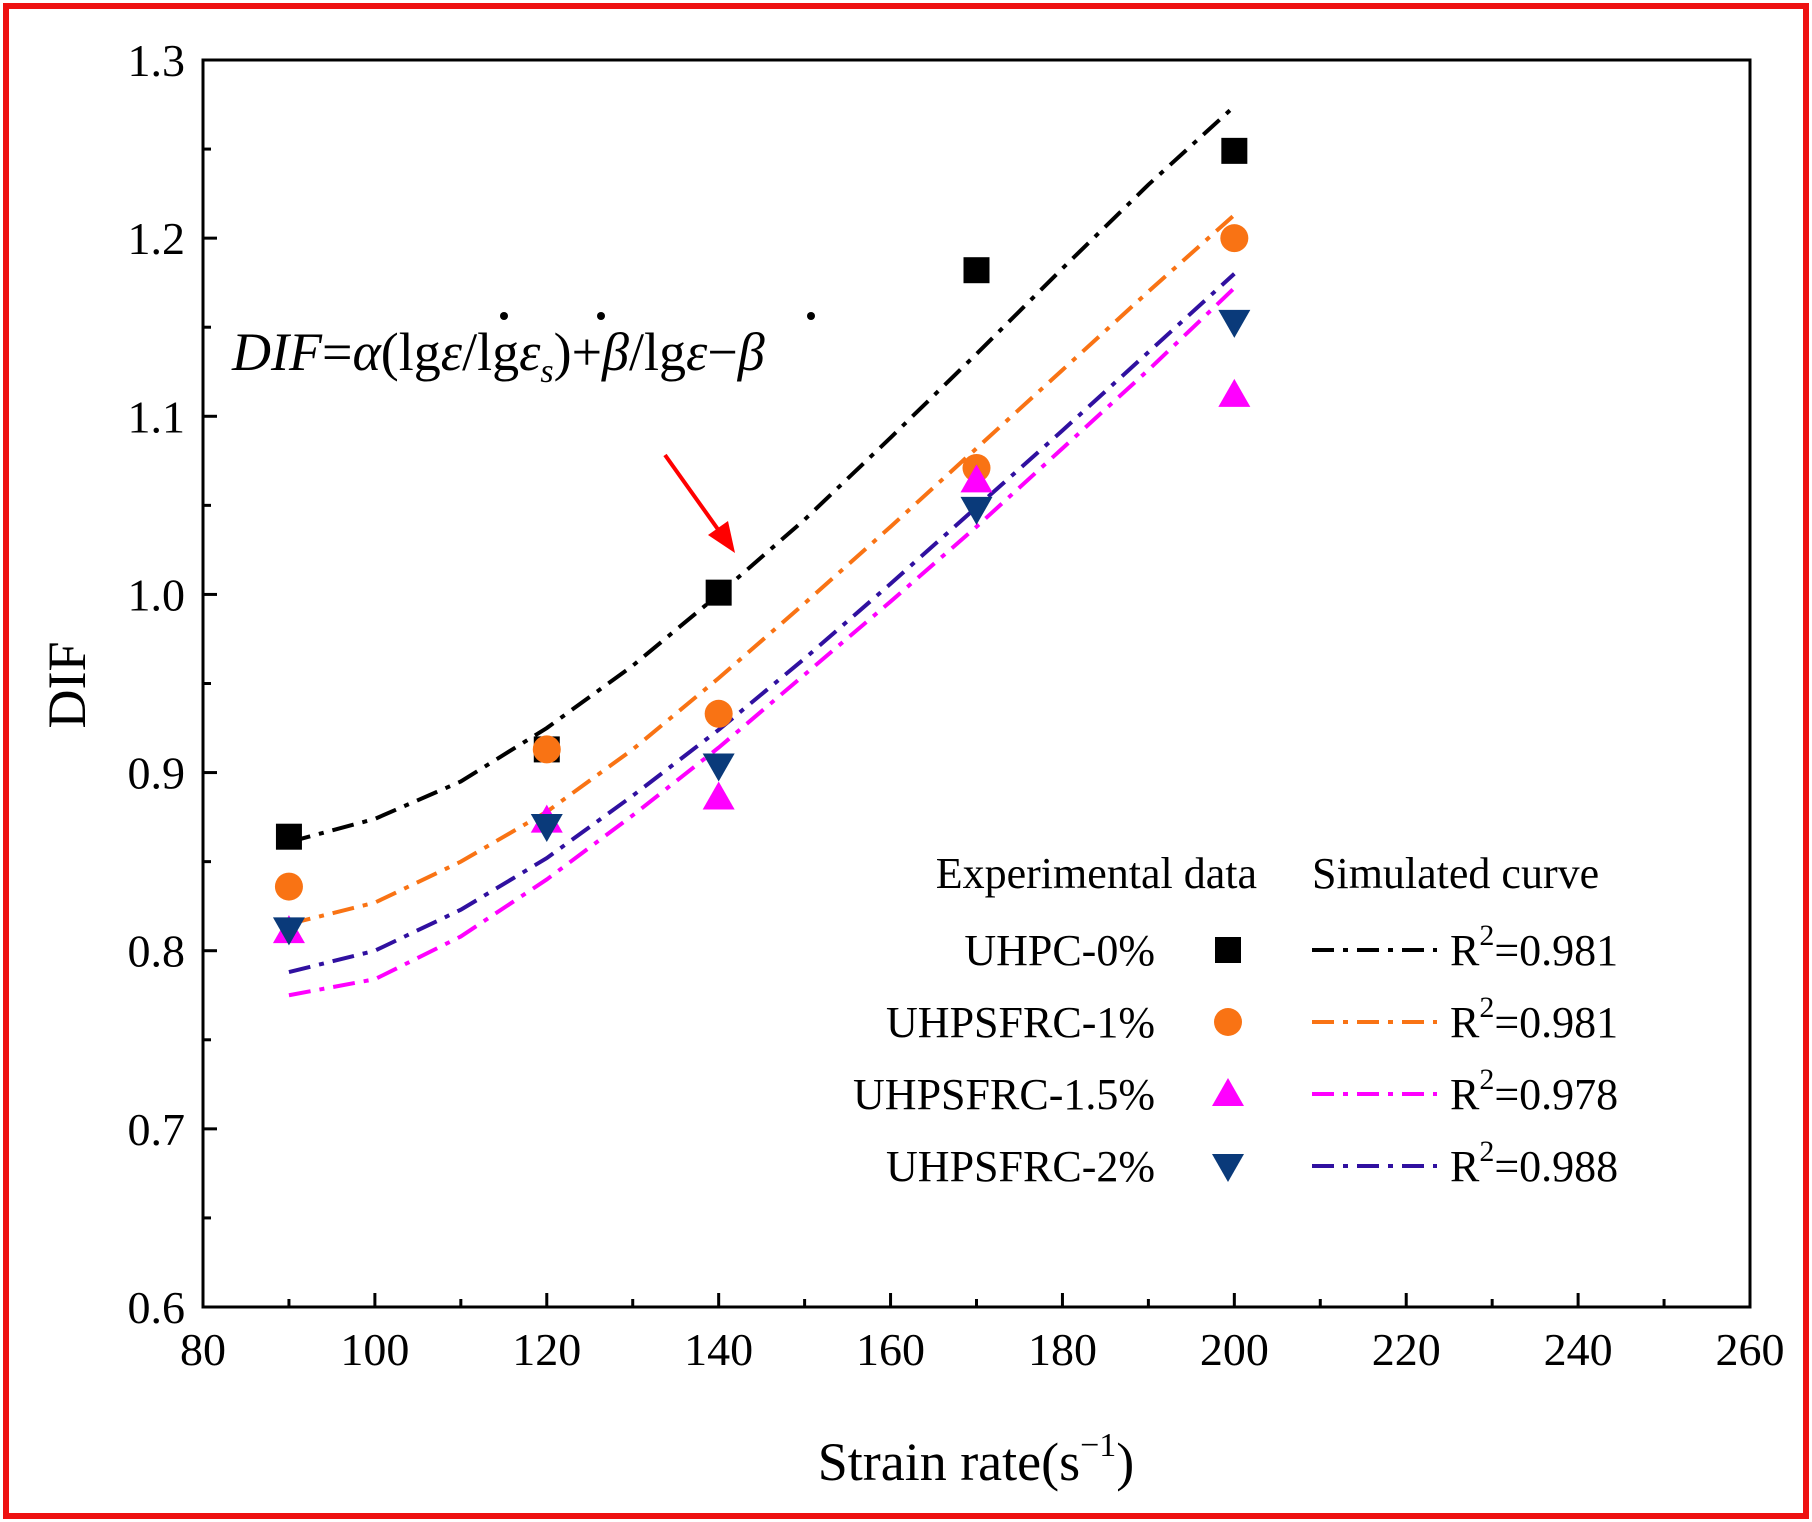 The height and width of the screenshot is (1522, 1812). Describe the element at coordinates (1234, 1349) in the screenshot. I see `x-tick-label: 200` at that location.